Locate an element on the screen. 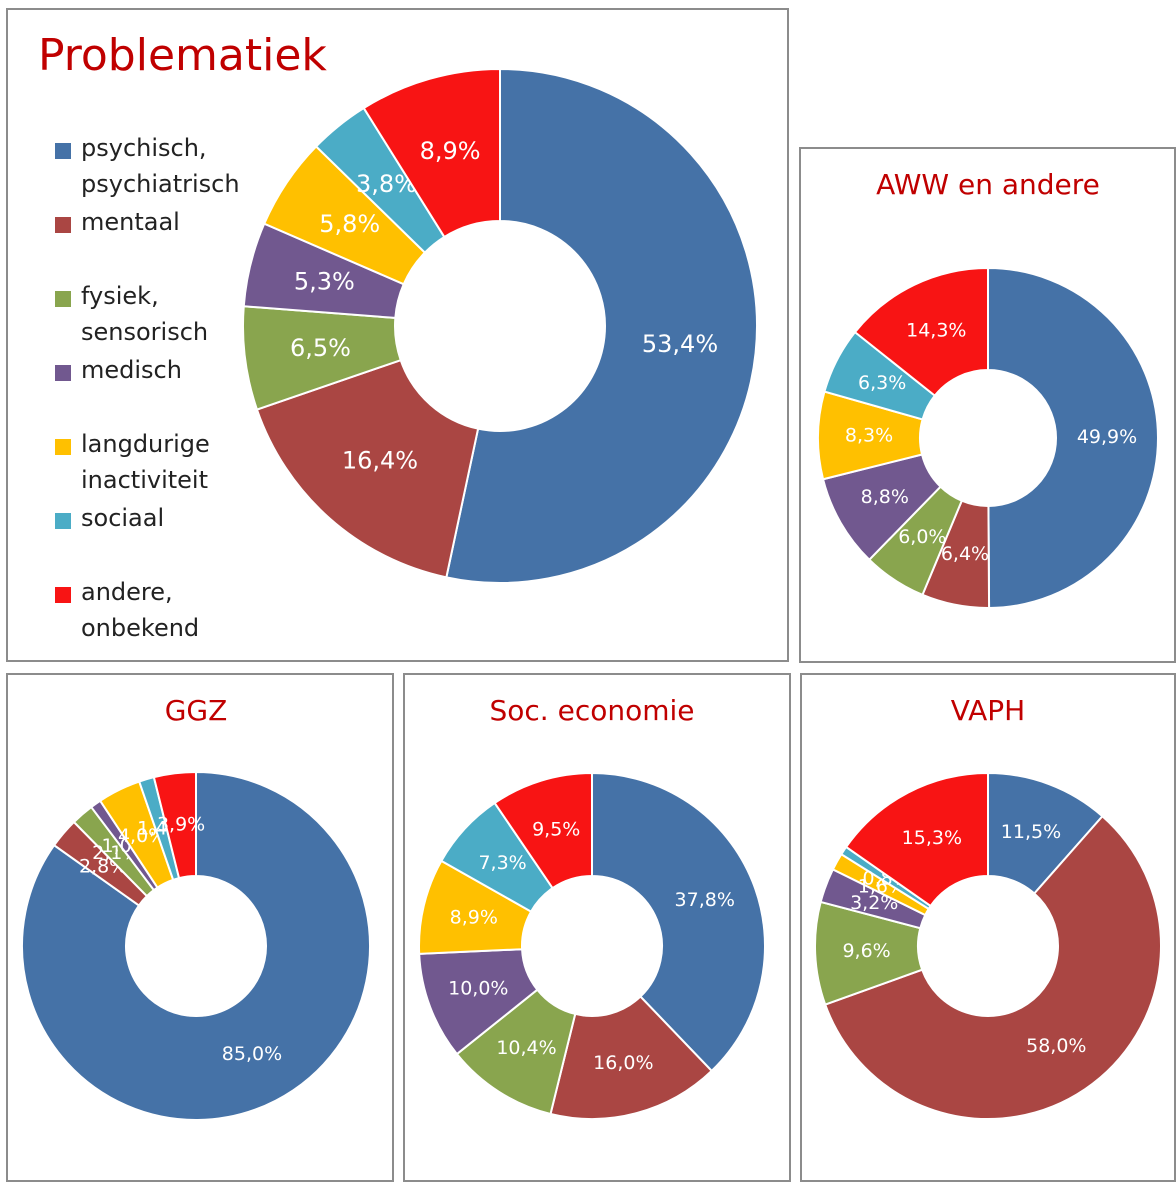  data-label: 6,5% is located at coordinates (320, 348).